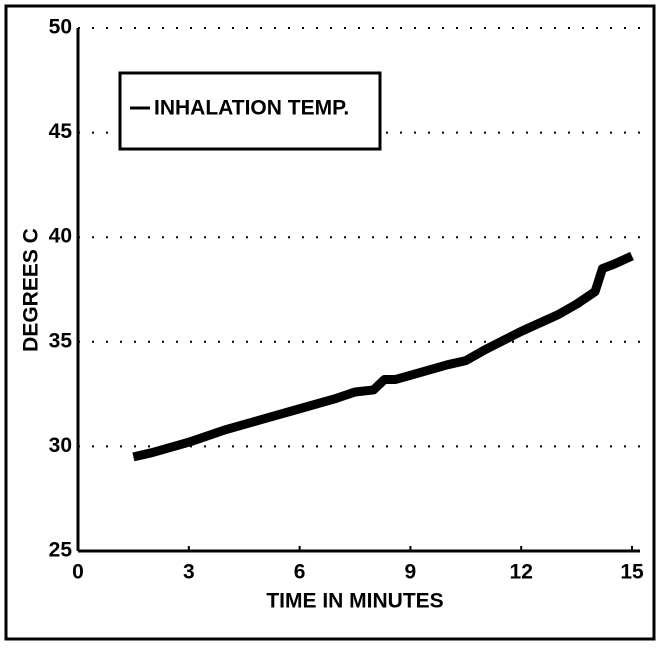 This screenshot has height=651, width=661. Describe the element at coordinates (300, 572) in the screenshot. I see `x-tick-label: 6` at that location.